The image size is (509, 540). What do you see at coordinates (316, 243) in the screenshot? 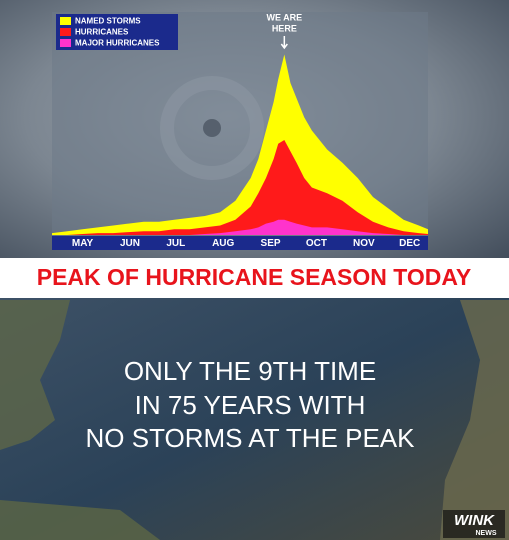
I see `x-tick-label: OCT` at bounding box center [316, 243].